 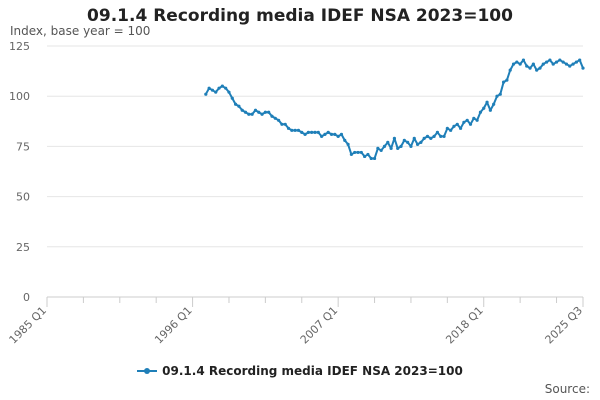 I want to click on source-label: Source:, so click(x=567, y=389).